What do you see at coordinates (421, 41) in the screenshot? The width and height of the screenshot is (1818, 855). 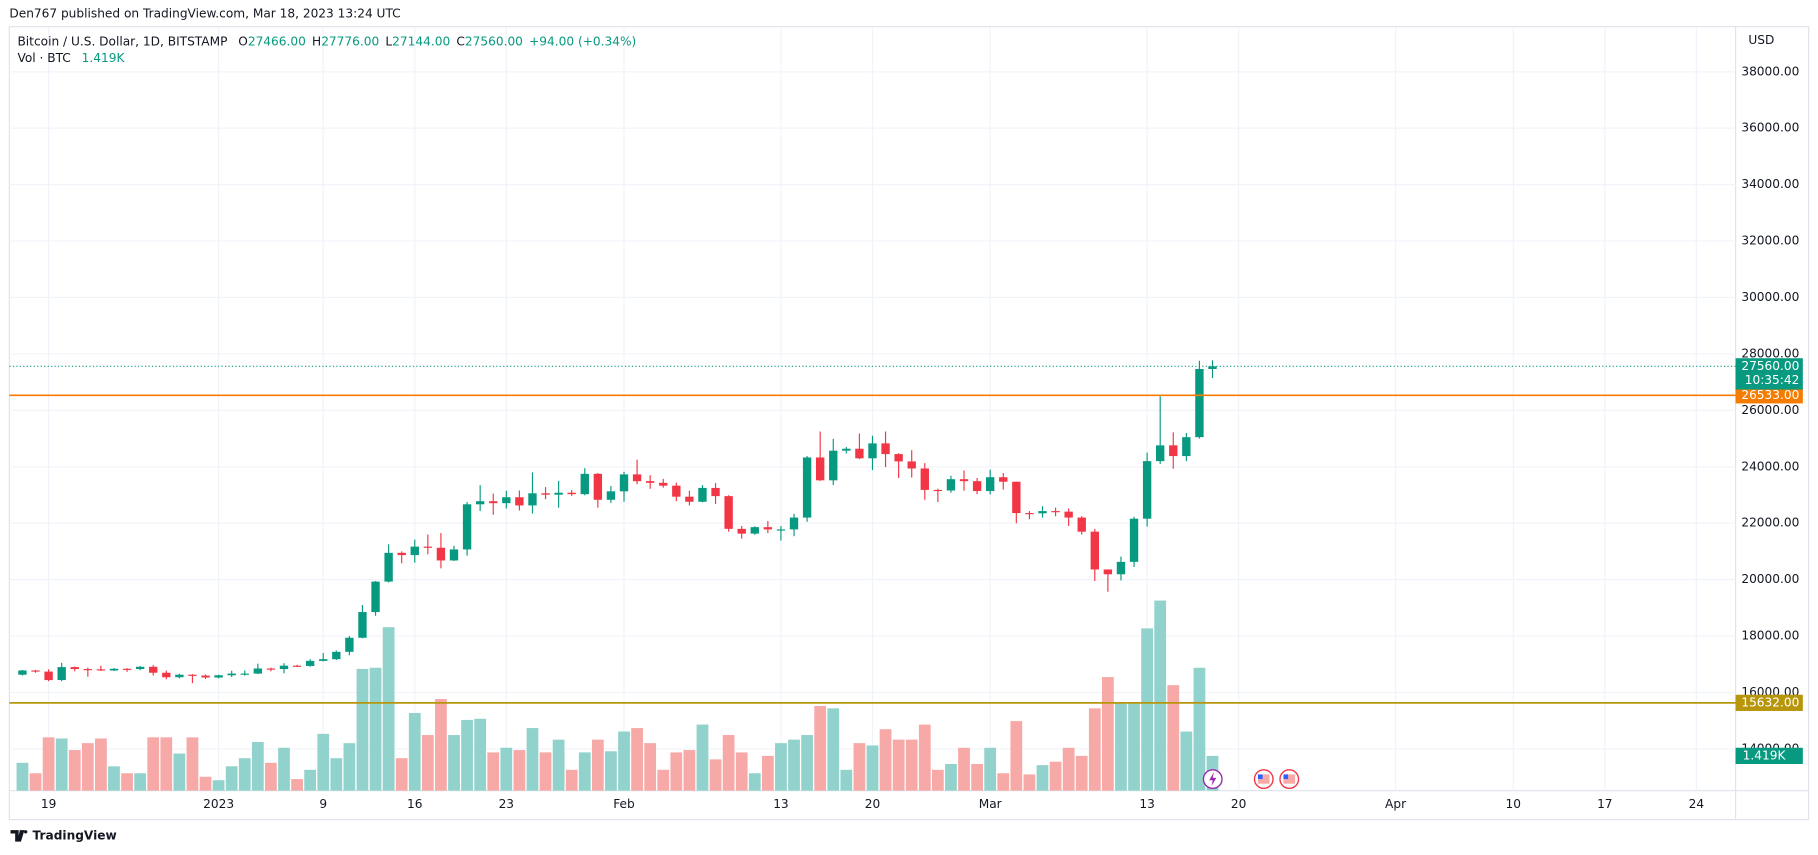 I see `l-value: 27144.00` at bounding box center [421, 41].